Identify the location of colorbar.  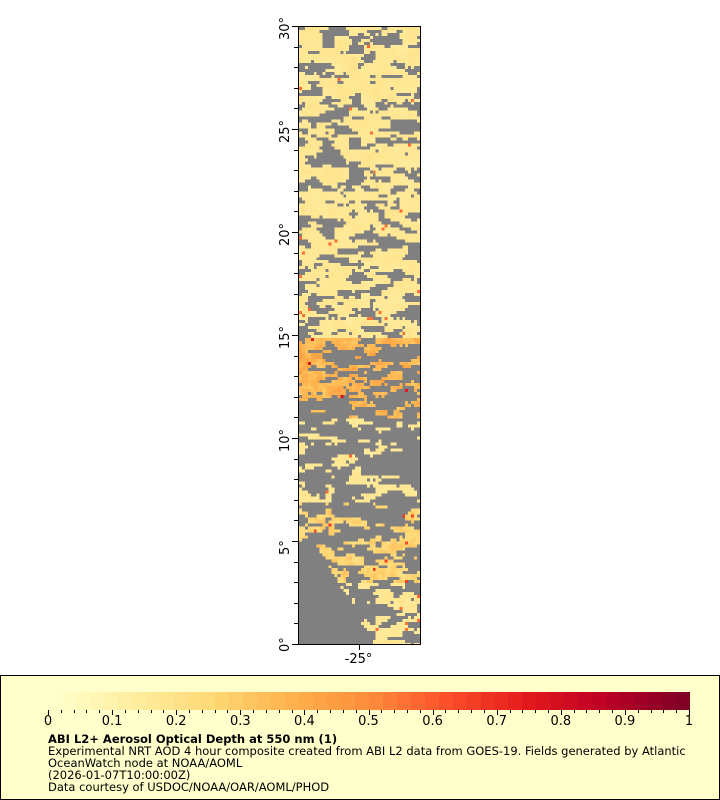
(369, 701).